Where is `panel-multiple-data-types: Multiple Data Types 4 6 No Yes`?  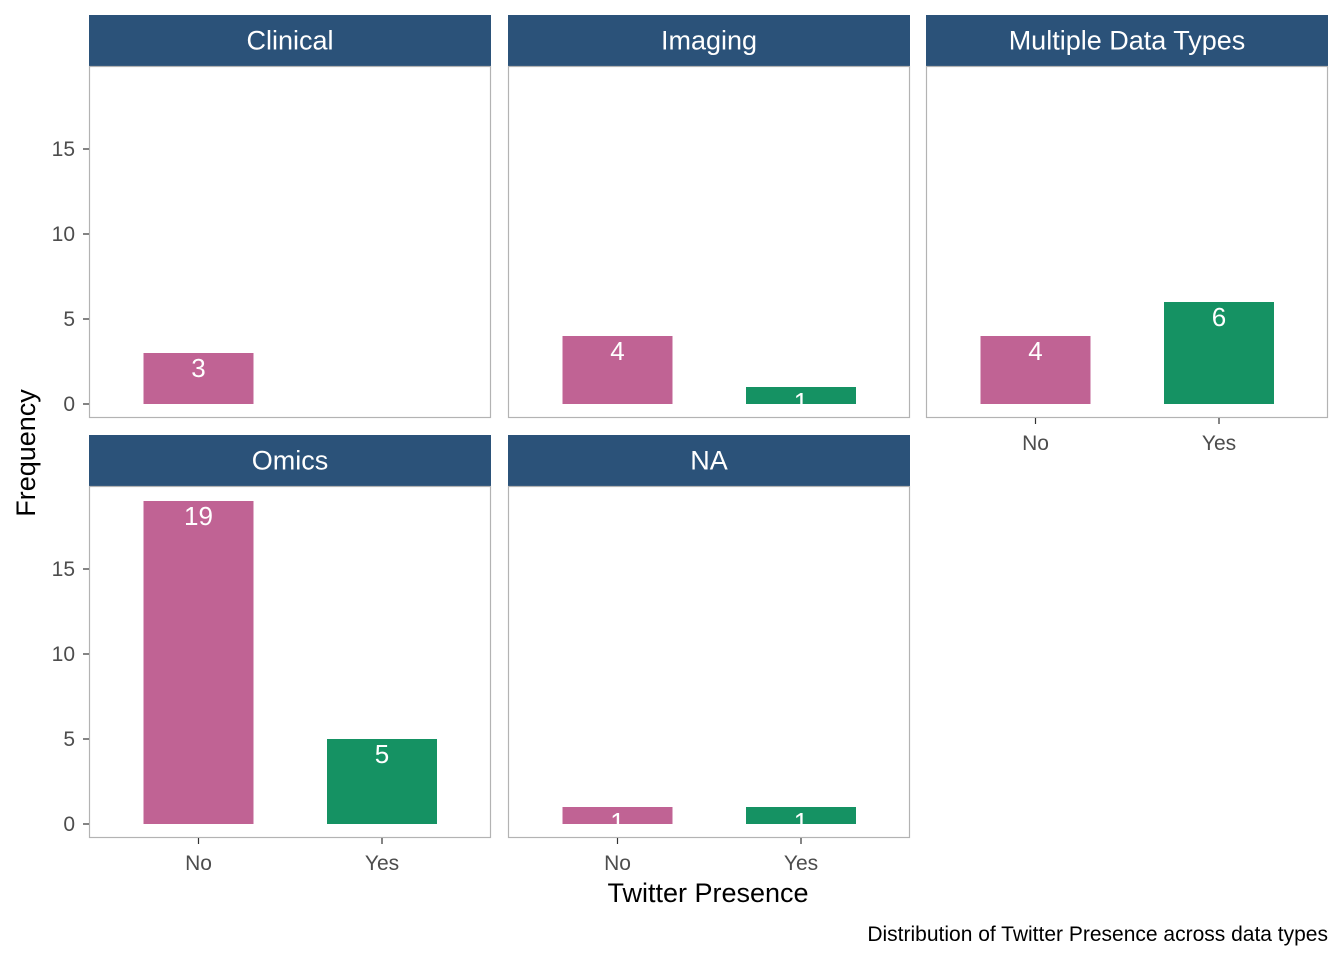
panel-multiple-data-types: Multiple Data Types 4 6 No Yes is located at coordinates (1127, 235).